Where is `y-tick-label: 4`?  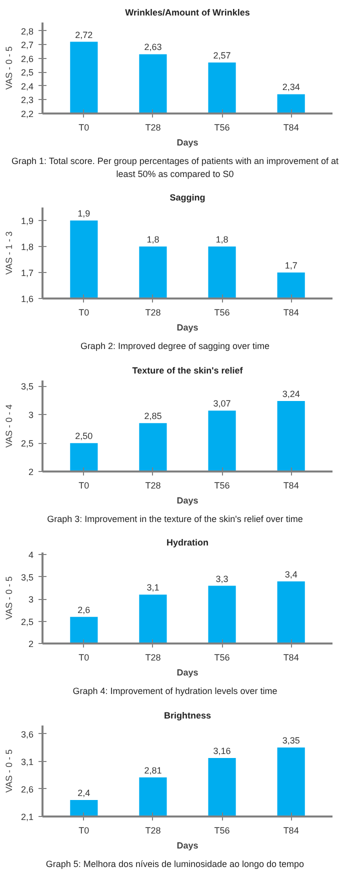 y-tick-label: 4 is located at coordinates (31, 555).